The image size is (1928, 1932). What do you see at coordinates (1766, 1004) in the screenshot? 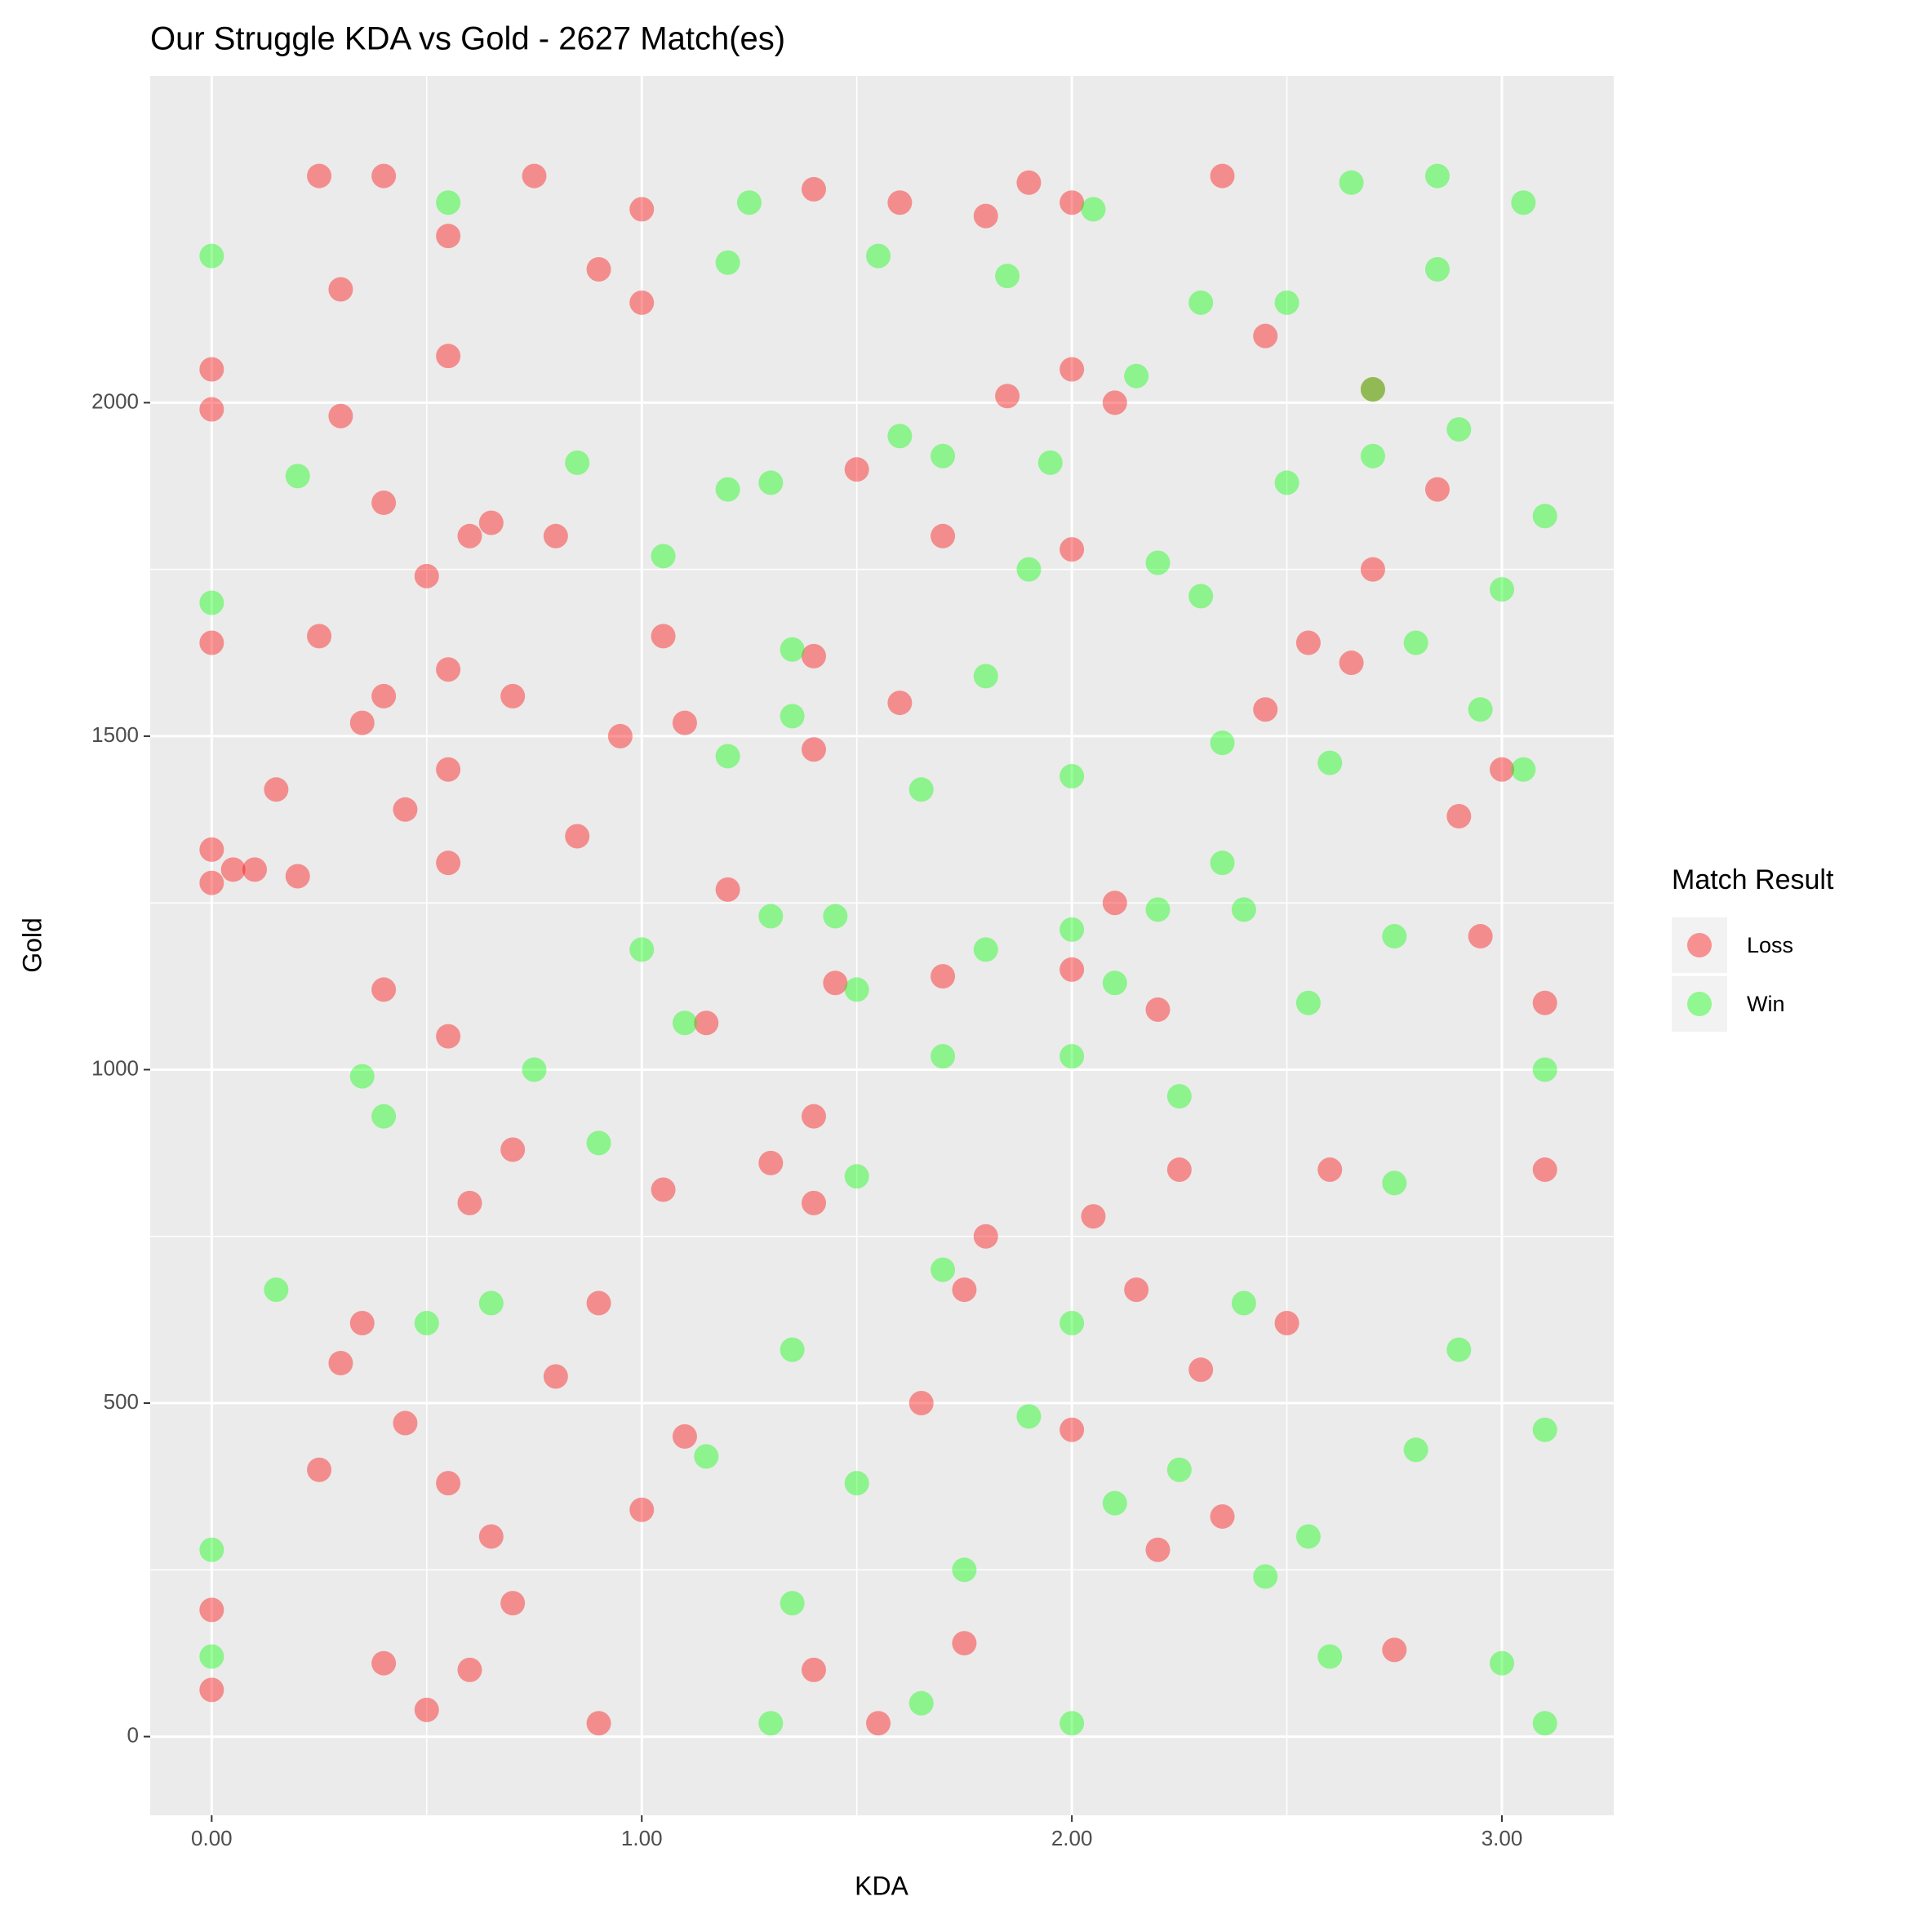
I see `legend-label: Win` at bounding box center [1766, 1004].